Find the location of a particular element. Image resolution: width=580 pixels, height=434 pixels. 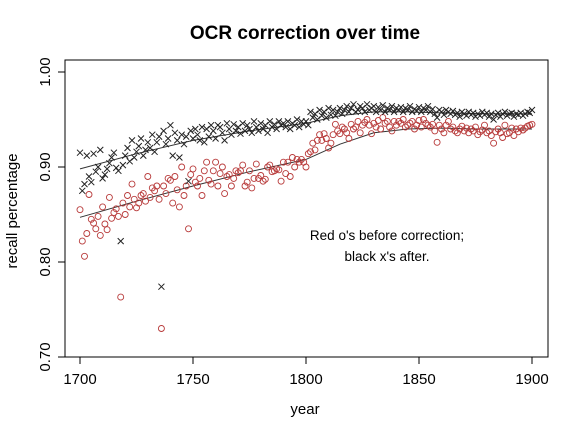

y-axis-label: recall percentage is located at coordinates (12, 210).